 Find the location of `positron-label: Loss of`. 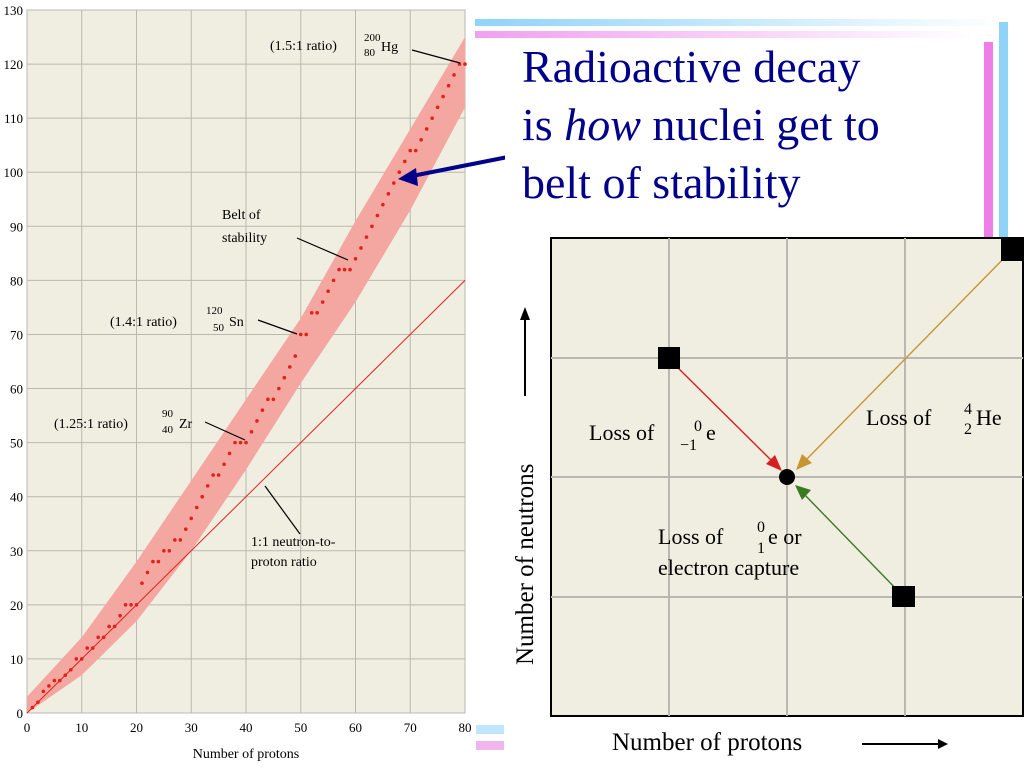

positron-label: Loss of is located at coordinates (691, 536).